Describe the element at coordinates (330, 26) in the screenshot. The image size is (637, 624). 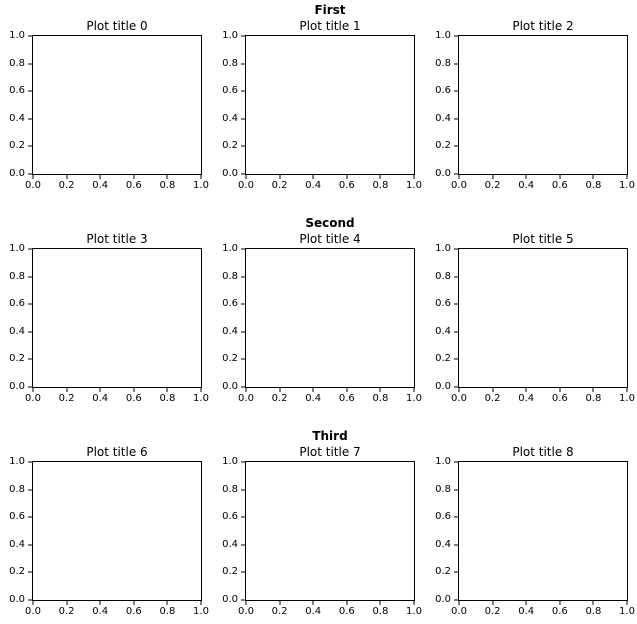
I see `subplot-title: Plot title 1` at that location.